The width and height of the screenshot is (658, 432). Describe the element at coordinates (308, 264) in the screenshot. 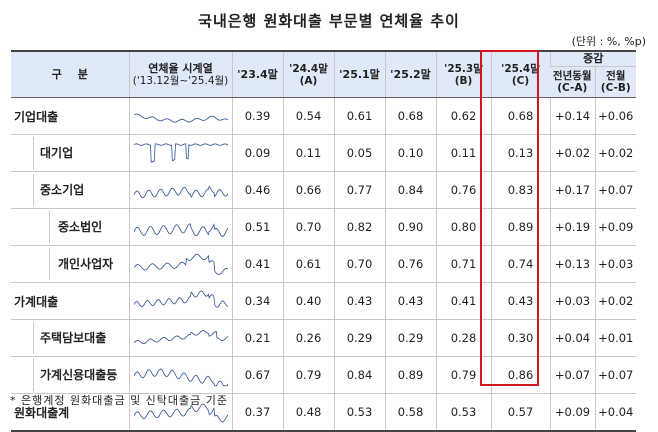

I see `value-24-4: 0.61` at that location.